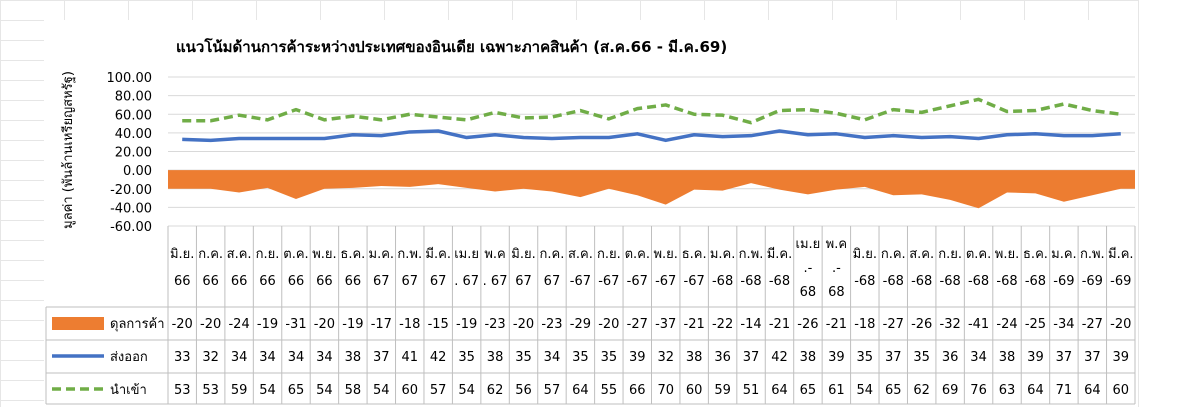 The image size is (1183, 407). I want to click on table-value: 62, so click(495, 390).